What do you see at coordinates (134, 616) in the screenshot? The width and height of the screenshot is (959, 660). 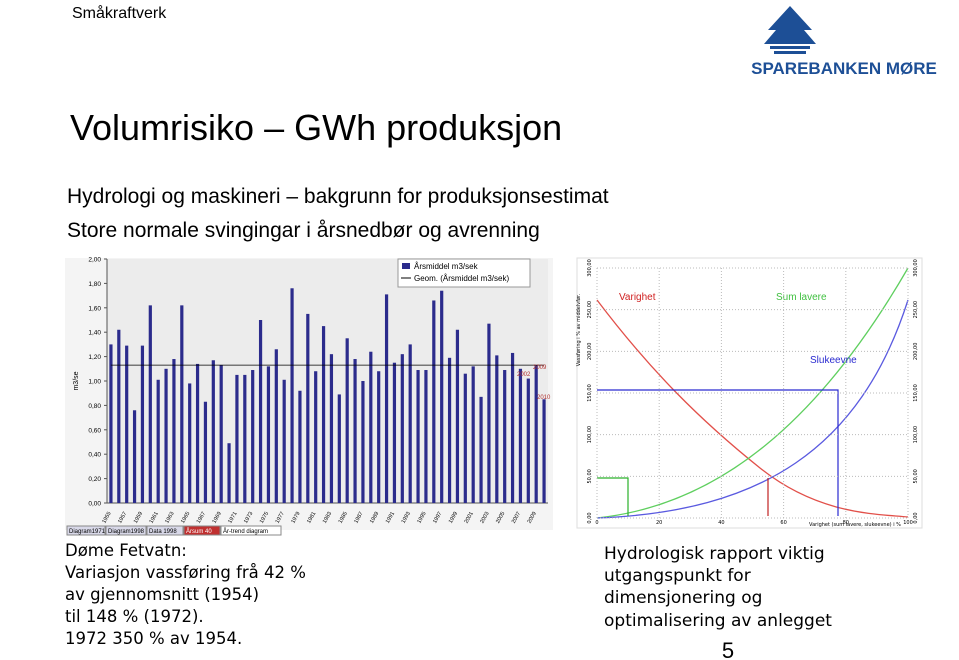 I see `note-line: til 148 % (1972).` at bounding box center [134, 616].